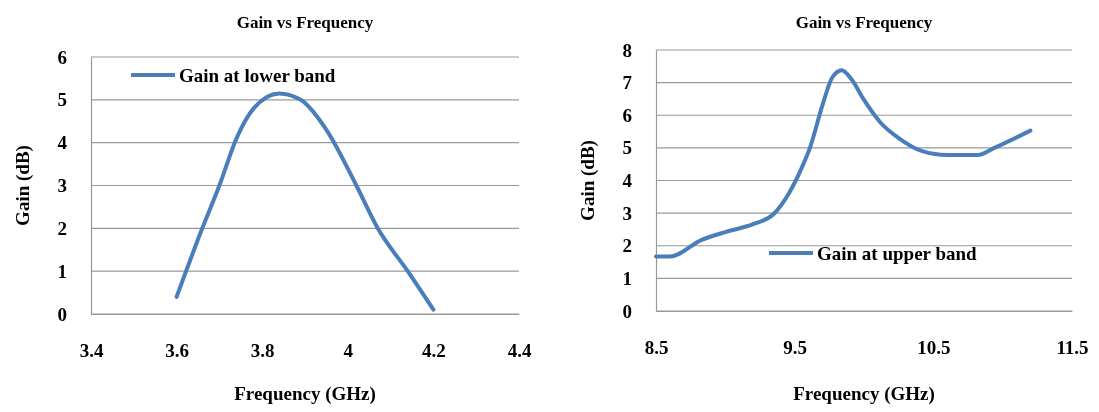 The height and width of the screenshot is (412, 1099). Describe the element at coordinates (897, 253) in the screenshot. I see `legend-label: Gain at upper band` at that location.